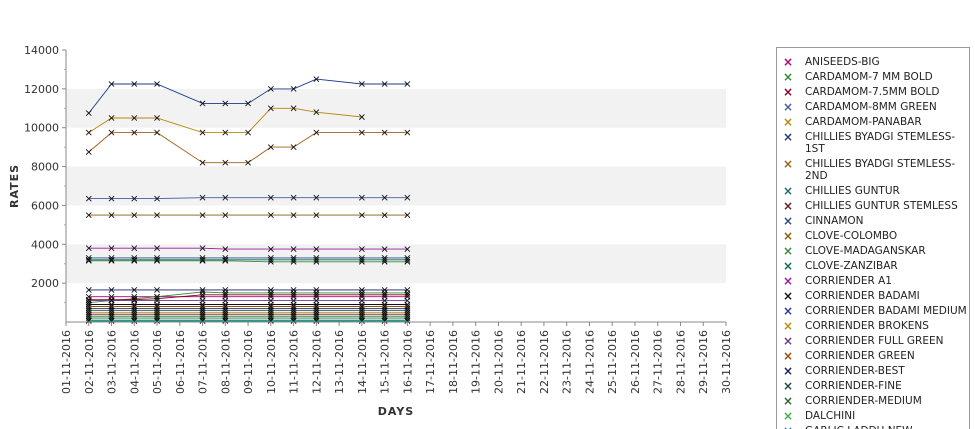 The width and height of the screenshot is (975, 429). What do you see at coordinates (180, 362) in the screenshot?
I see `x-tick-label: 06-11-2016` at bounding box center [180, 362].